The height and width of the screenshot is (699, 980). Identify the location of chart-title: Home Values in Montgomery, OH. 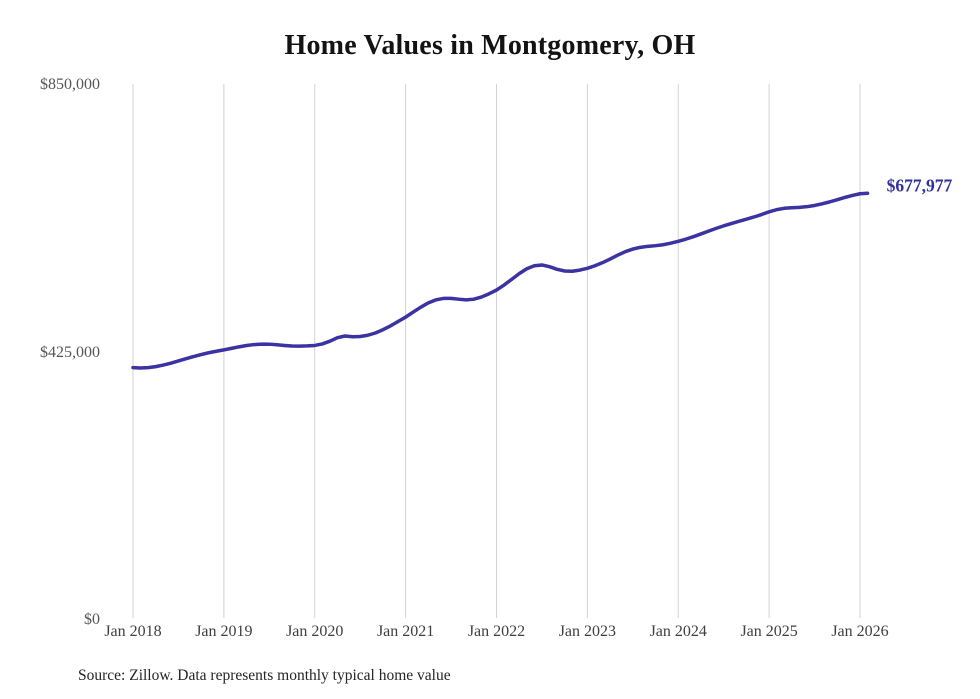
(490, 45).